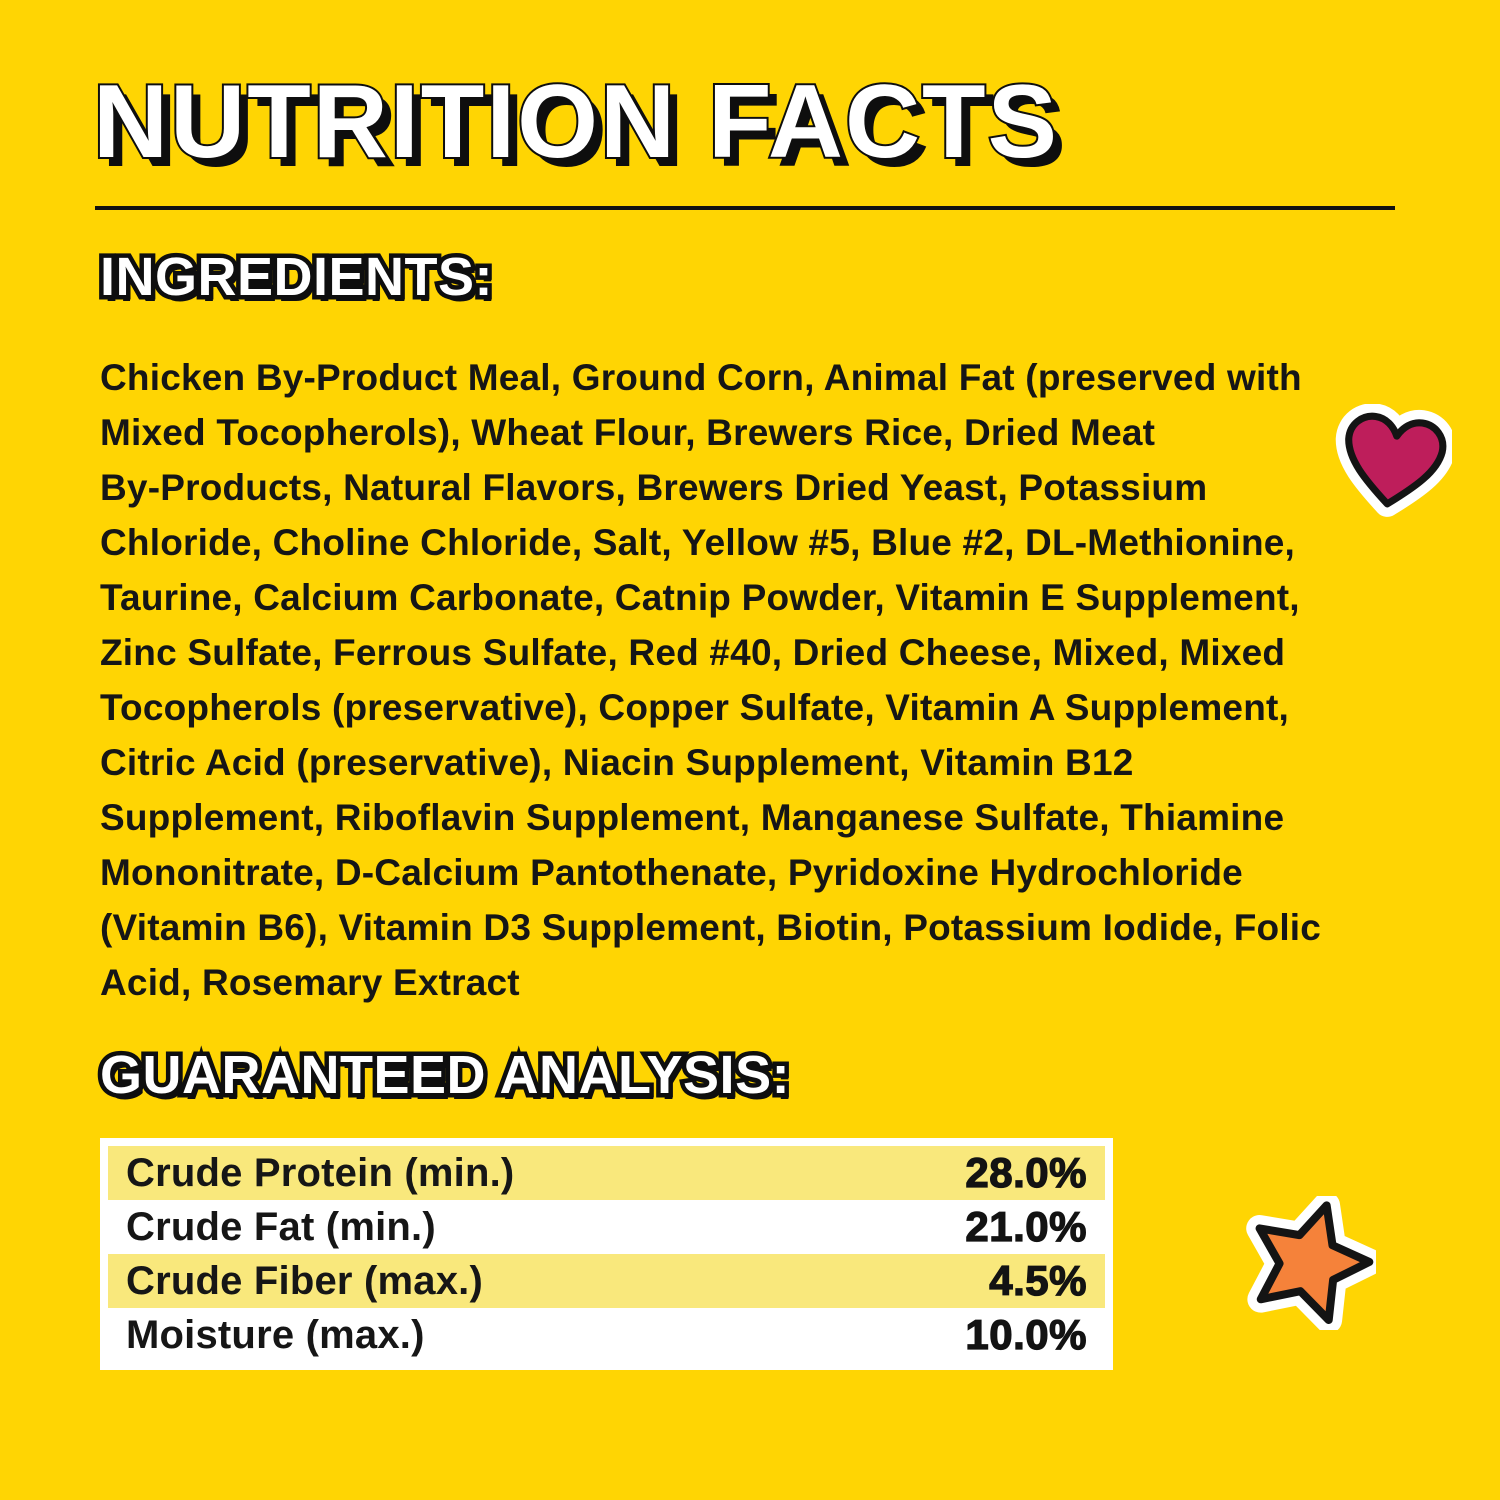 The width and height of the screenshot is (1500, 1500). What do you see at coordinates (296, 277) in the screenshot?
I see `ingredients-heading: INGREDIENTS:` at bounding box center [296, 277].